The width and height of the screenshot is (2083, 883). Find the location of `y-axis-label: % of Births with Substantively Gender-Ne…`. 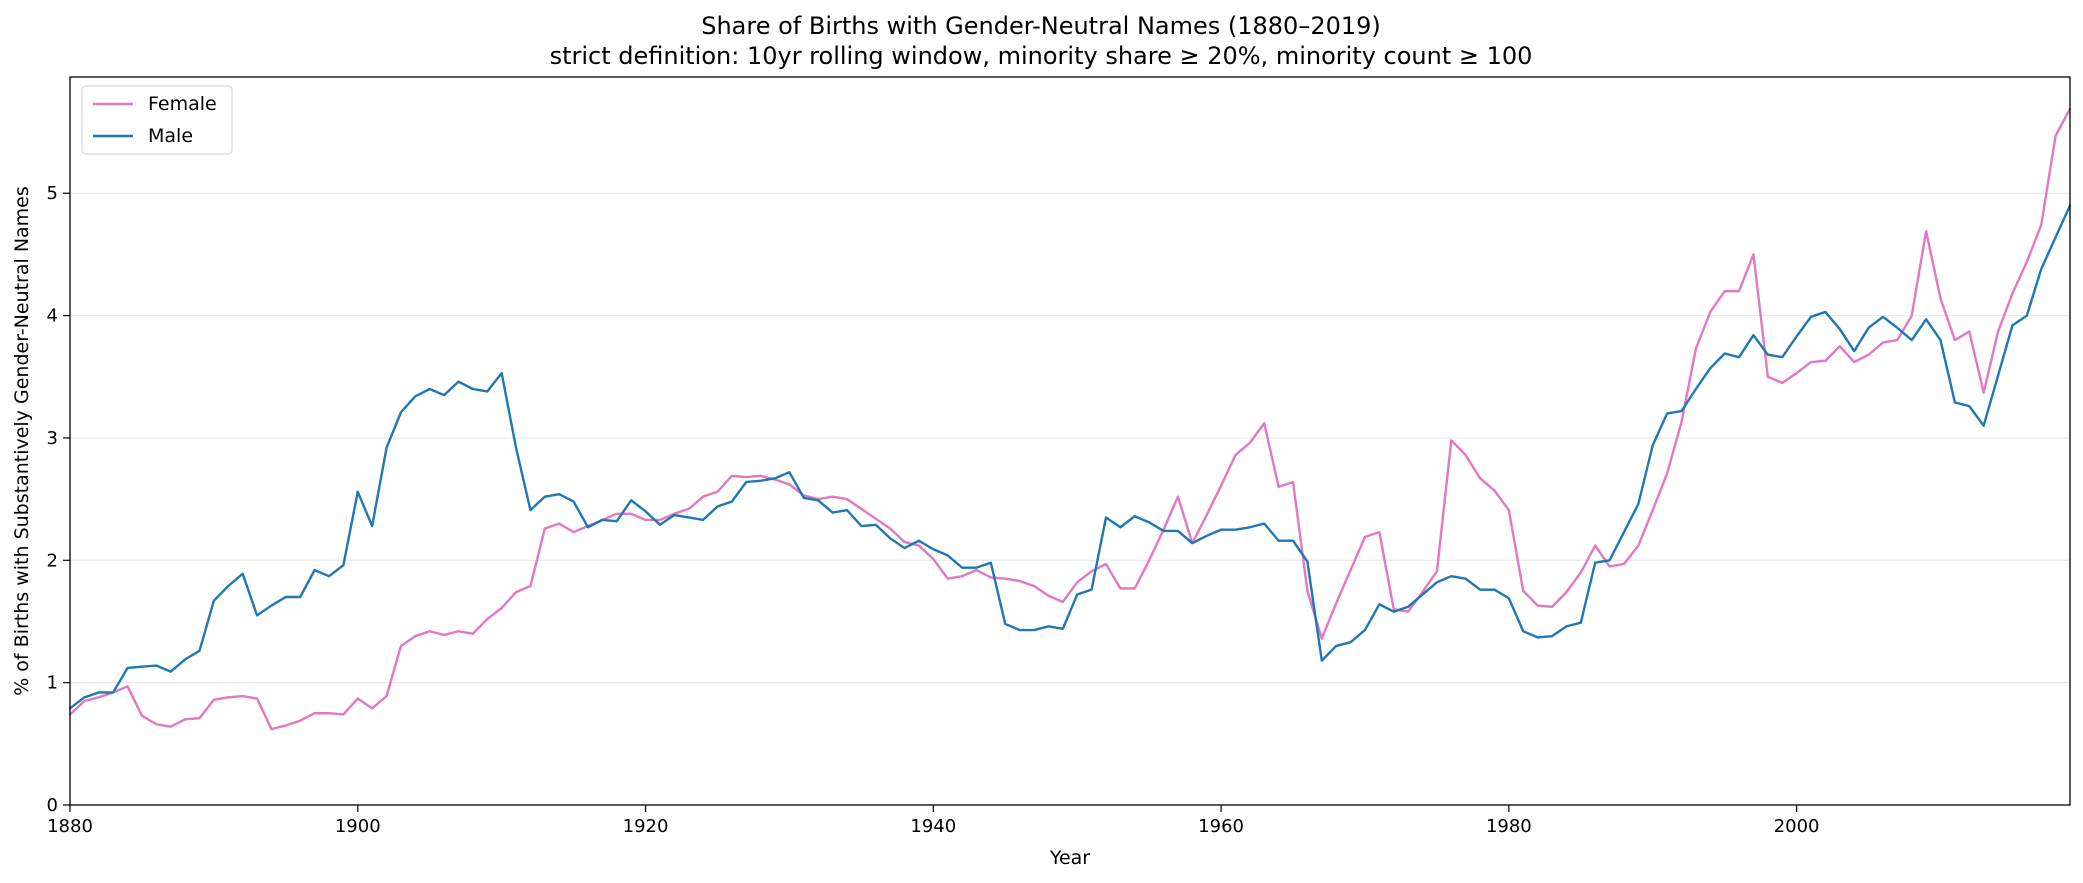

y-axis-label: % of Births with Substantively Gender-Ne… is located at coordinates (22, 441).